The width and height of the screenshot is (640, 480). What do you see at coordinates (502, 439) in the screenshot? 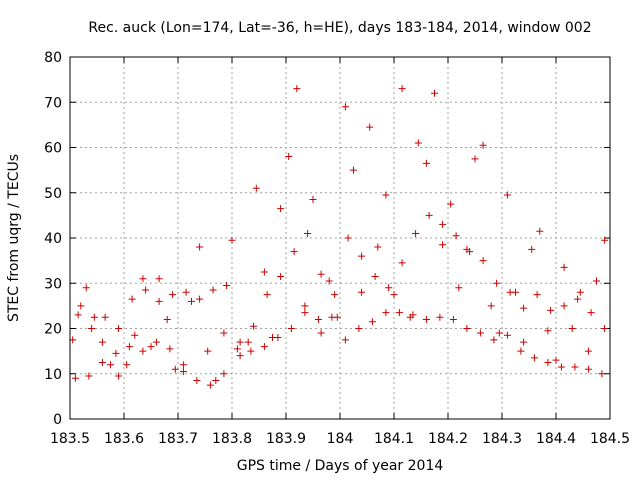
I see `x-tick-label: 184.3` at bounding box center [502, 439].